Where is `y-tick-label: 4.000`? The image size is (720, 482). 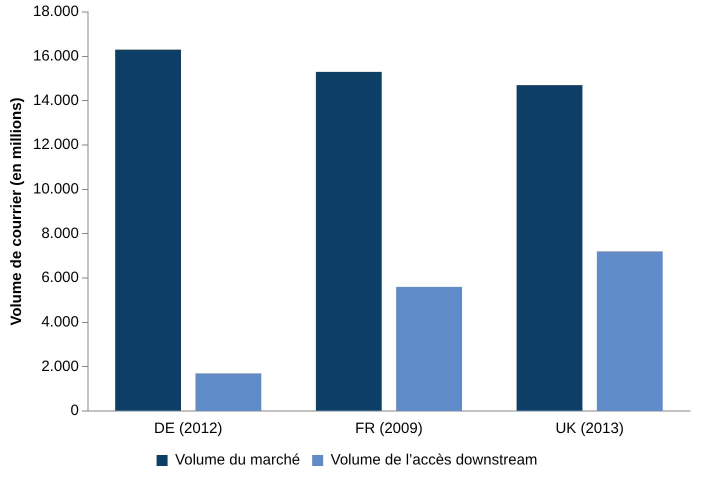
y-tick-label: 4.000 is located at coordinates (60, 321).